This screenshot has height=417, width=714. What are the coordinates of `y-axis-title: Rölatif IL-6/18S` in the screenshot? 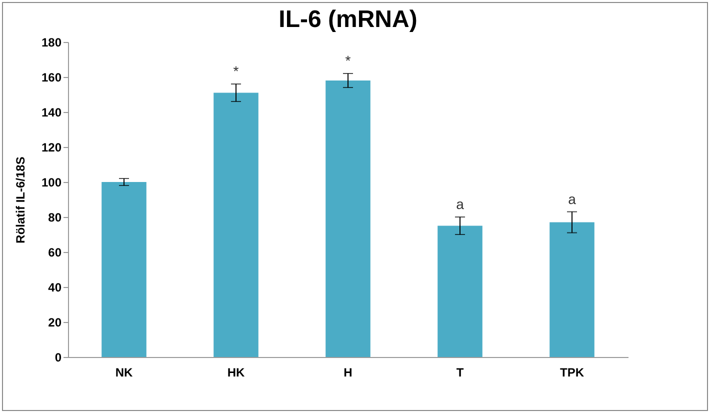 It's located at (20, 200).